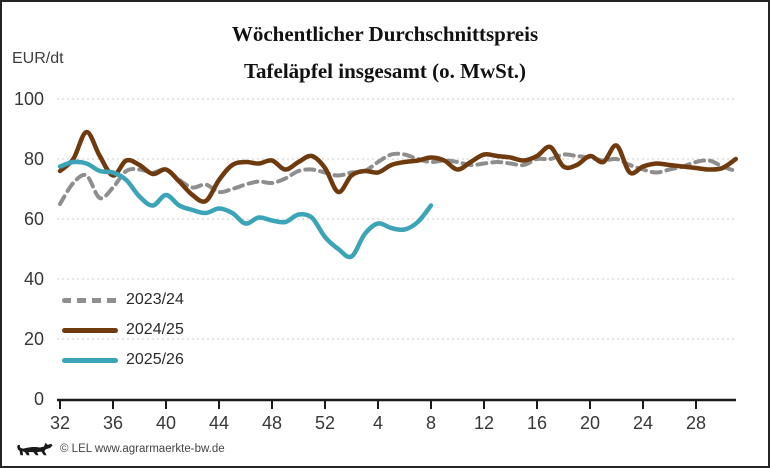 This screenshot has width=770, height=468. What do you see at coordinates (272, 423) in the screenshot?
I see `x-tick-label-48: 48` at bounding box center [272, 423].